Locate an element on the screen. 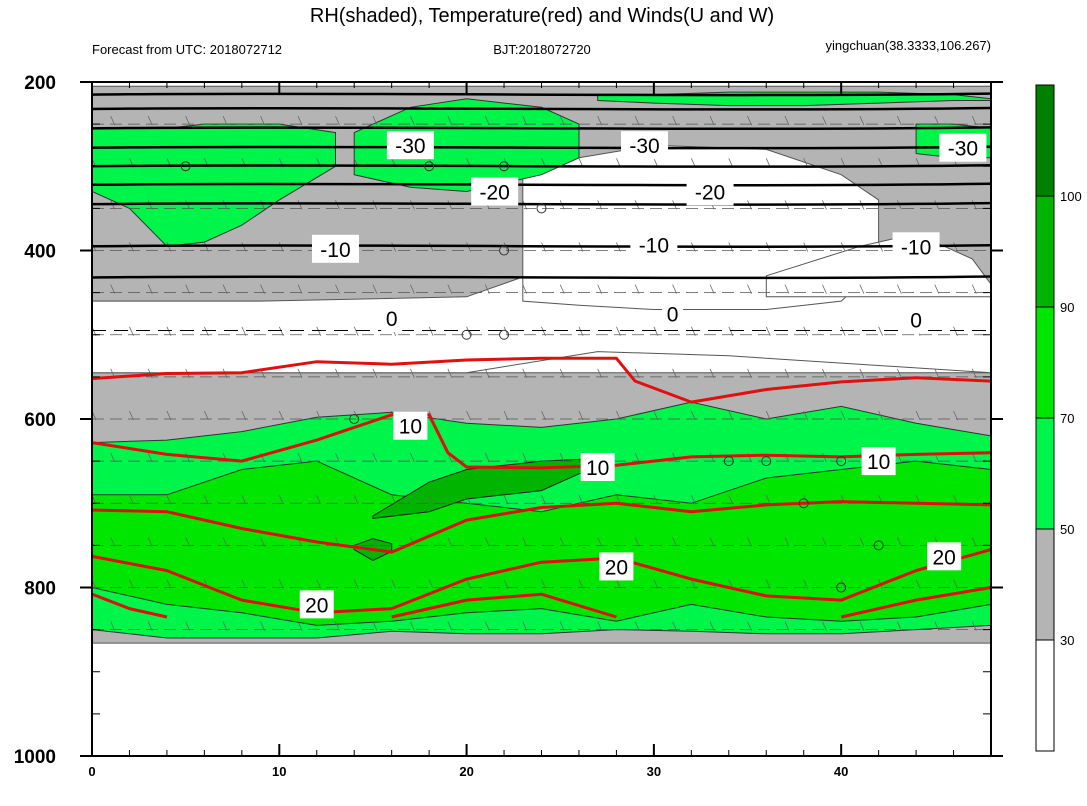 This screenshot has width=1087, height=806. colorbar-label: 50 is located at coordinates (1067, 529).